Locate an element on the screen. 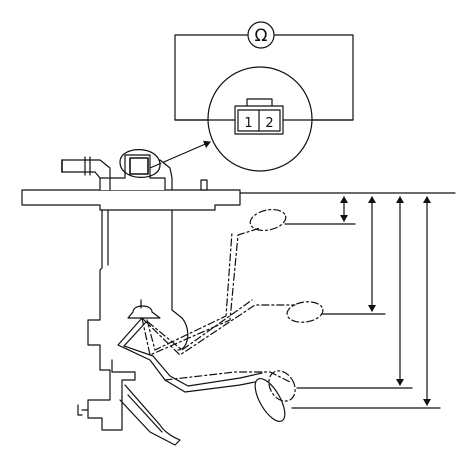  float-arm-empty is located at coordinates (201, 369).